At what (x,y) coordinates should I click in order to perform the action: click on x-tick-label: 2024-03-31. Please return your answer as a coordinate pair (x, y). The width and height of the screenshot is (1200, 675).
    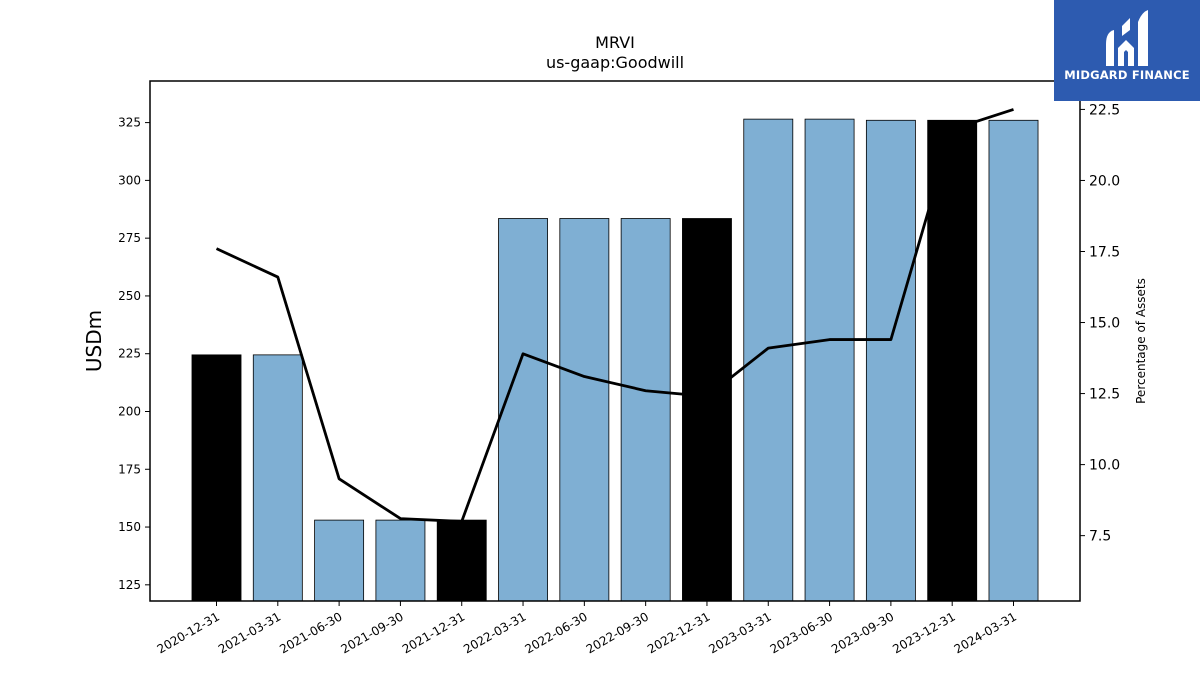
    Looking at the image, I should click on (985, 632).